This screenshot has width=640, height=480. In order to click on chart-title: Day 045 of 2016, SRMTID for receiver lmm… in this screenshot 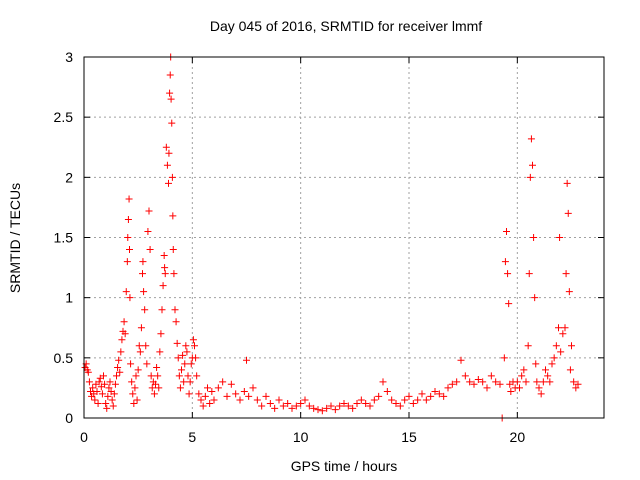, I will do `click(346, 26)`.